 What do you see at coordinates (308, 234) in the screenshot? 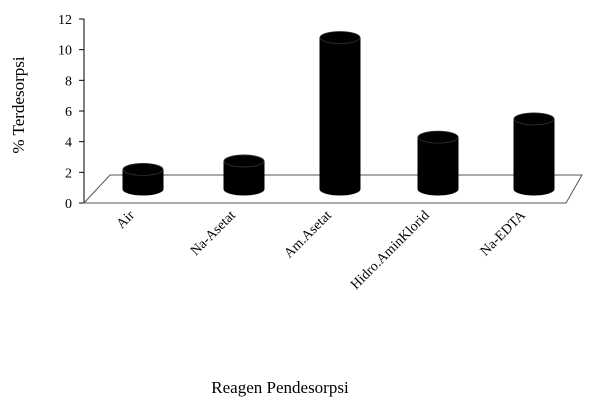
I see `x-category-label: Am.Asetat` at bounding box center [308, 234].